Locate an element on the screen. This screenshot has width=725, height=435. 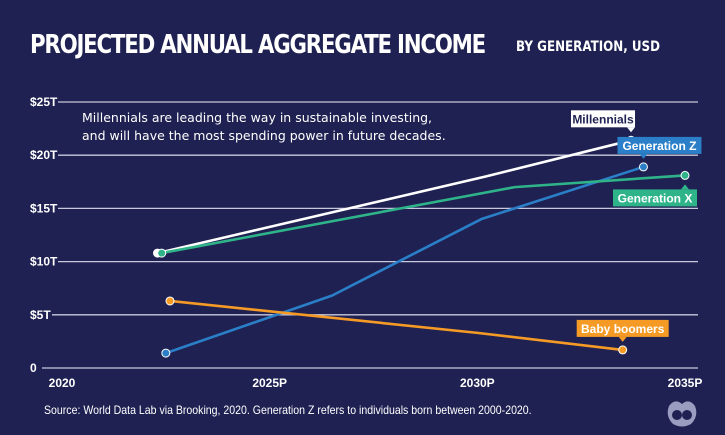
series-label-generation-z: Generation Z is located at coordinates (659, 146).